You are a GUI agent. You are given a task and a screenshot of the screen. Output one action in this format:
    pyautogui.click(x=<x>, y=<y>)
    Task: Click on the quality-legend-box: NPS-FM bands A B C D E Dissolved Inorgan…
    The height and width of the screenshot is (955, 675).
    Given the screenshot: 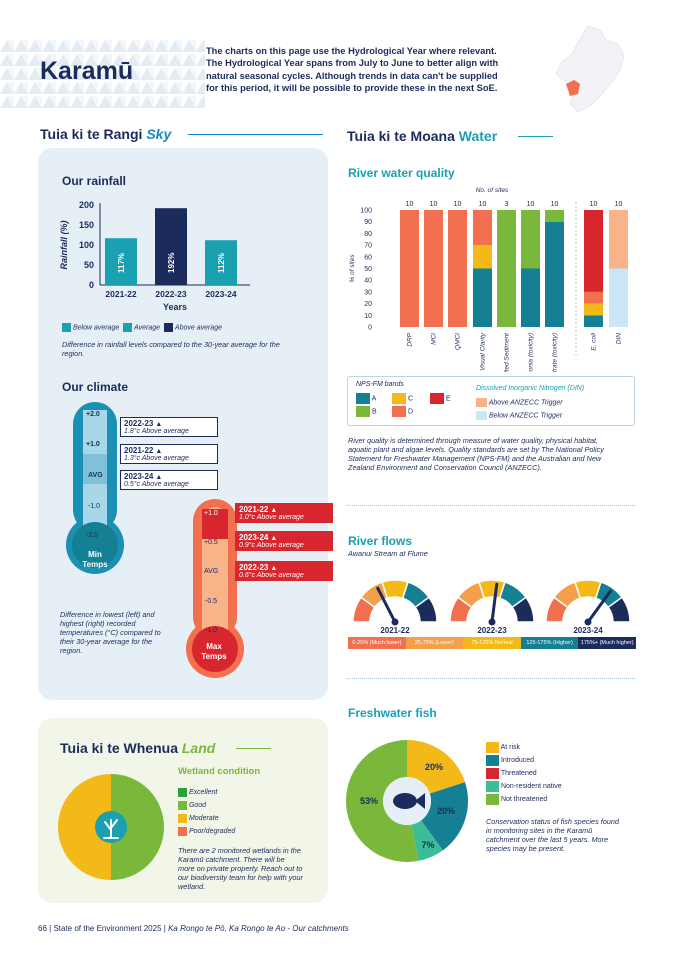 What is the action you would take?
    pyautogui.click(x=491, y=401)
    